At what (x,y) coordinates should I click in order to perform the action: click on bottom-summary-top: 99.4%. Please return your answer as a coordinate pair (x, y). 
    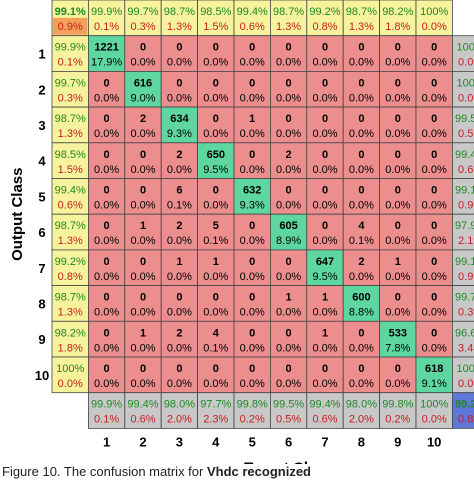
    Looking at the image, I should click on (142, 405).